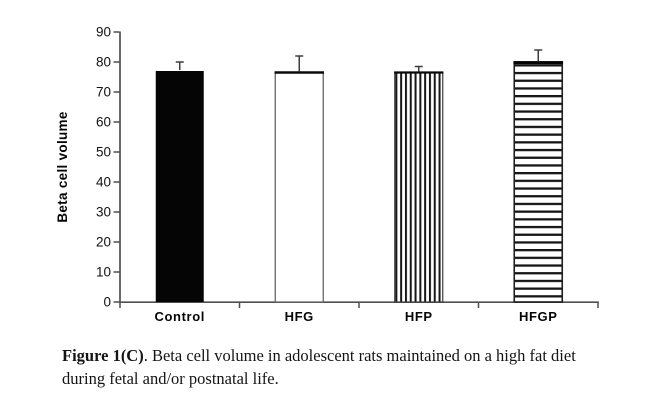 Image resolution: width=664 pixels, height=406 pixels. I want to click on y-tick-label: 70, so click(103, 92).